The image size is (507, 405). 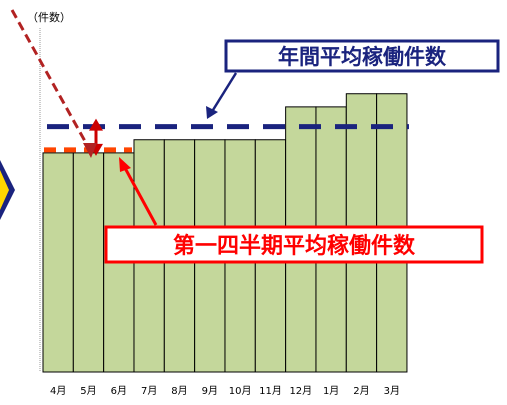 What do you see at coordinates (138, 191) in the screenshot?
I see `q1-pointer-arrow` at bounding box center [138, 191].